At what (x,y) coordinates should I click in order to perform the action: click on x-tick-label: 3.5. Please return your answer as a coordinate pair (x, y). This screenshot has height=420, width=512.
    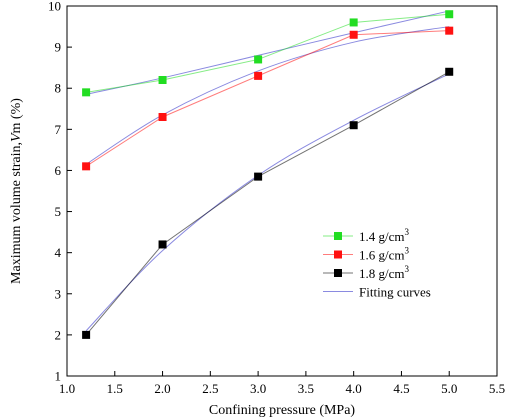
    Looking at the image, I should click on (306, 388).